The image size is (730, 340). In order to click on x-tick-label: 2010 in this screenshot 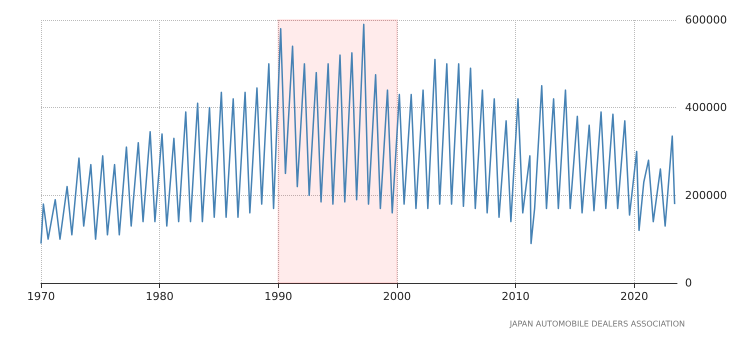, I will do `click(516, 296)`.